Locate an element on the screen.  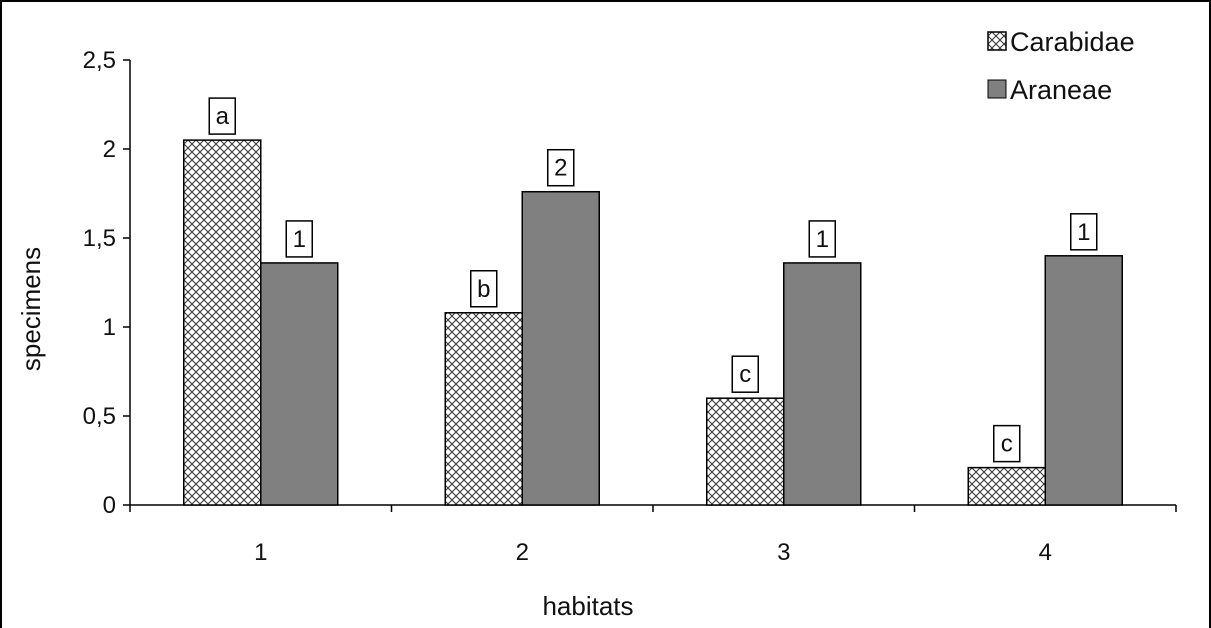
y-tick-label: 0 is located at coordinates (109, 505).